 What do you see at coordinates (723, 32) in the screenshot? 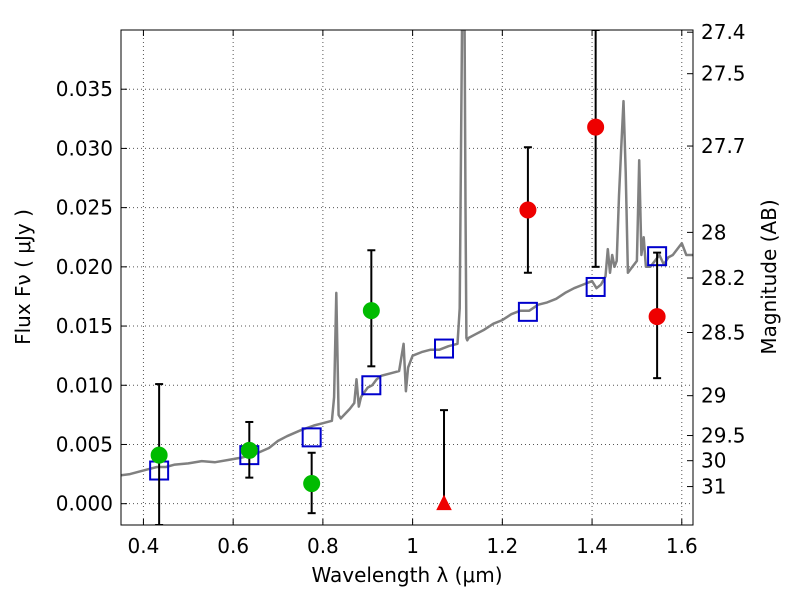
I see `y2-tick-label: 27.4` at bounding box center [723, 32].